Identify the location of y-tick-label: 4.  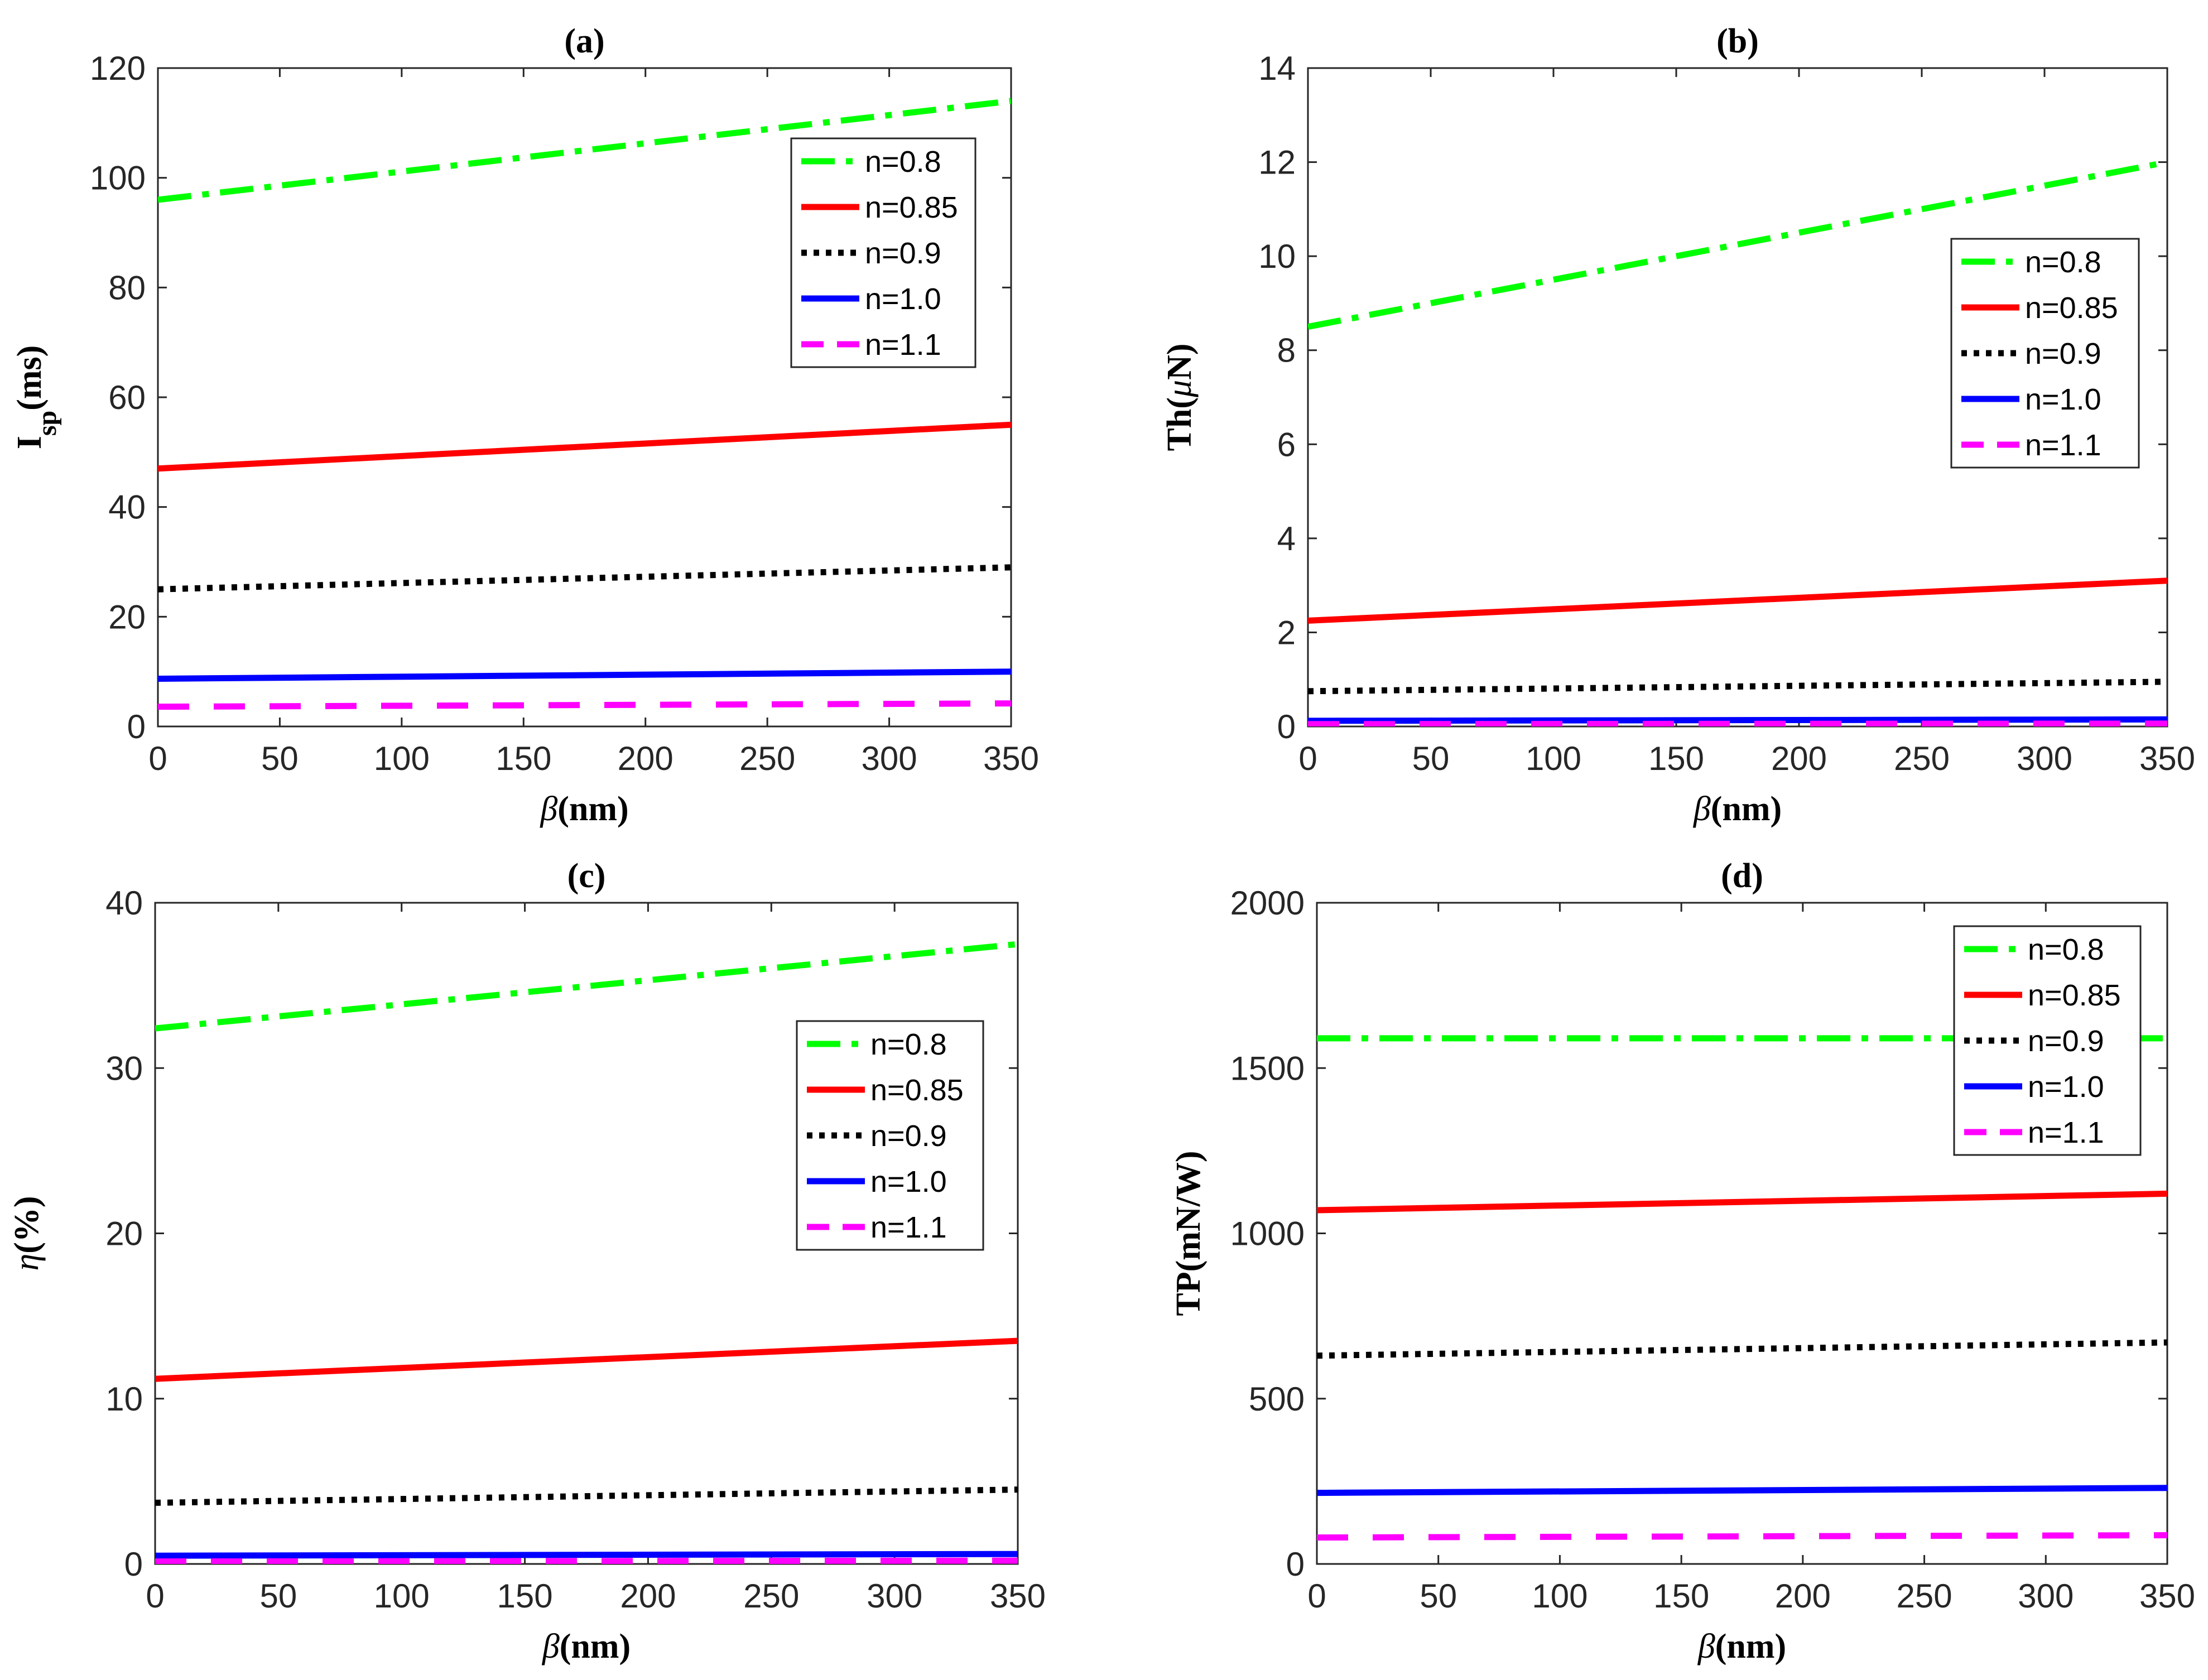
(1286, 538).